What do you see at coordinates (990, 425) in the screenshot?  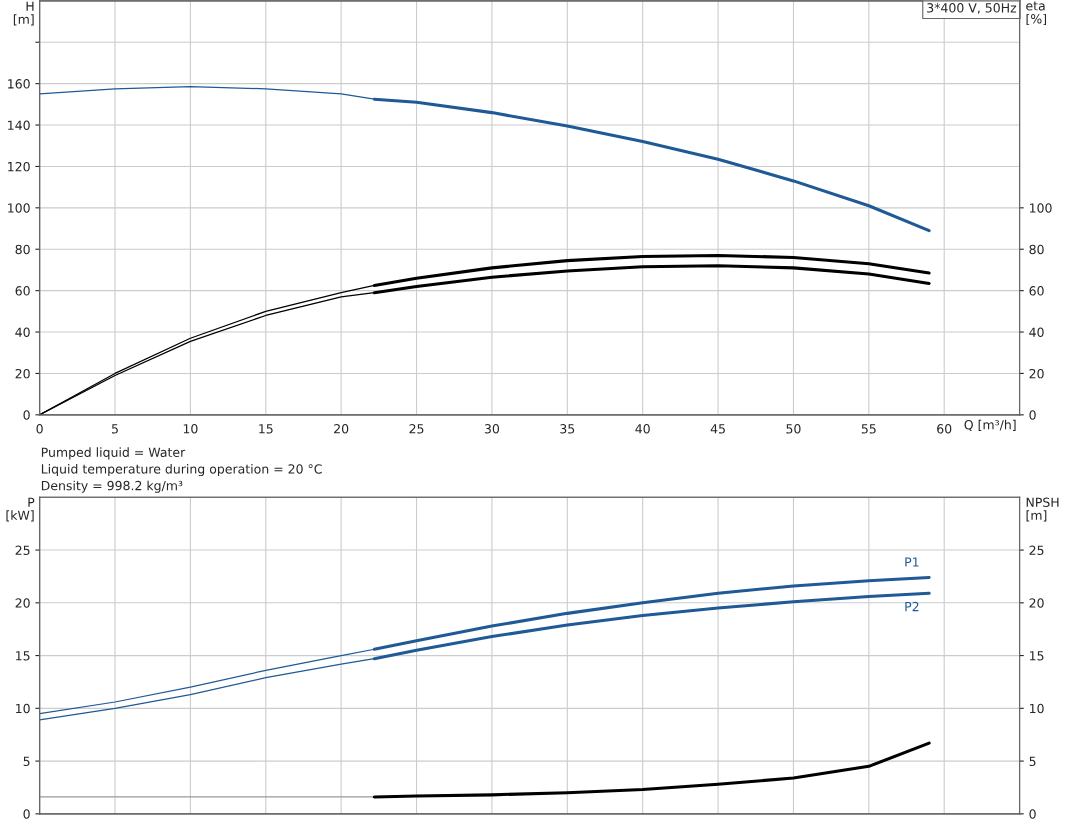 I see `x-axis-title: Q [m³/h]` at bounding box center [990, 425].